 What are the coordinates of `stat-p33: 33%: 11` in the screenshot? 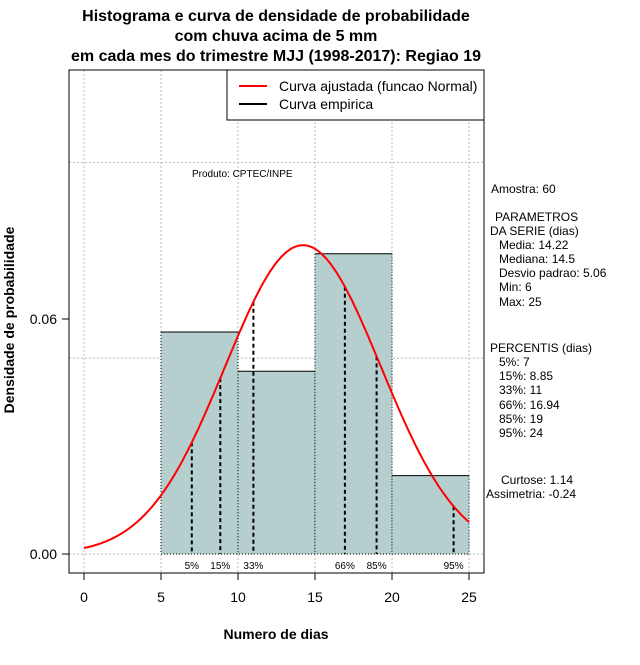 It's located at (520, 390).